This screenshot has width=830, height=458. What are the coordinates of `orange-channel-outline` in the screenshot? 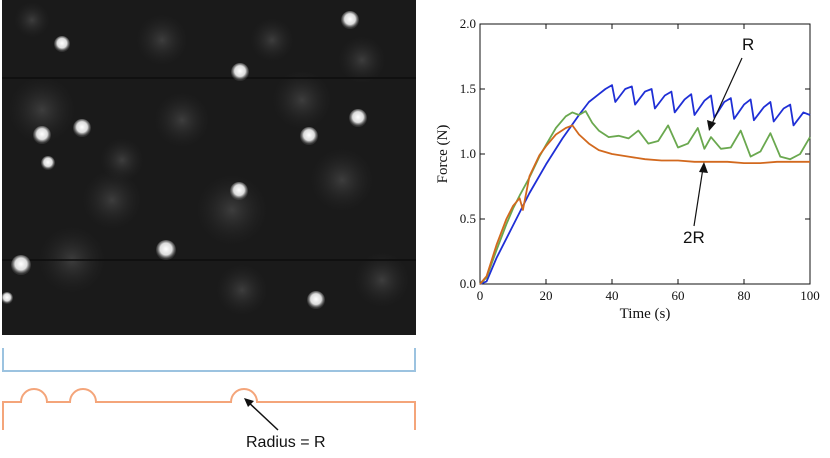 It's located at (209, 409).